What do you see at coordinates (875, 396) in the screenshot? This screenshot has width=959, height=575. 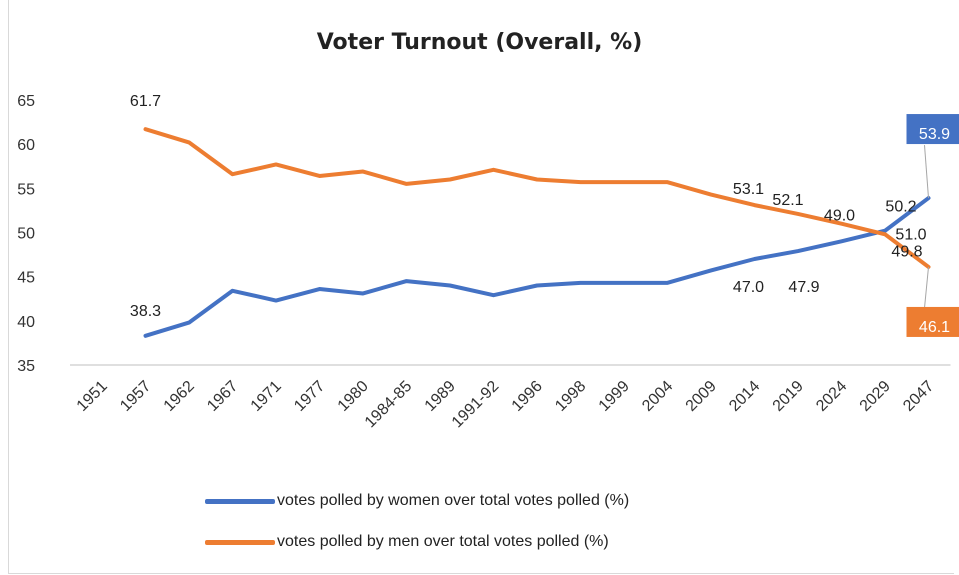 I see `x-tick-label: 2029` at bounding box center [875, 396].